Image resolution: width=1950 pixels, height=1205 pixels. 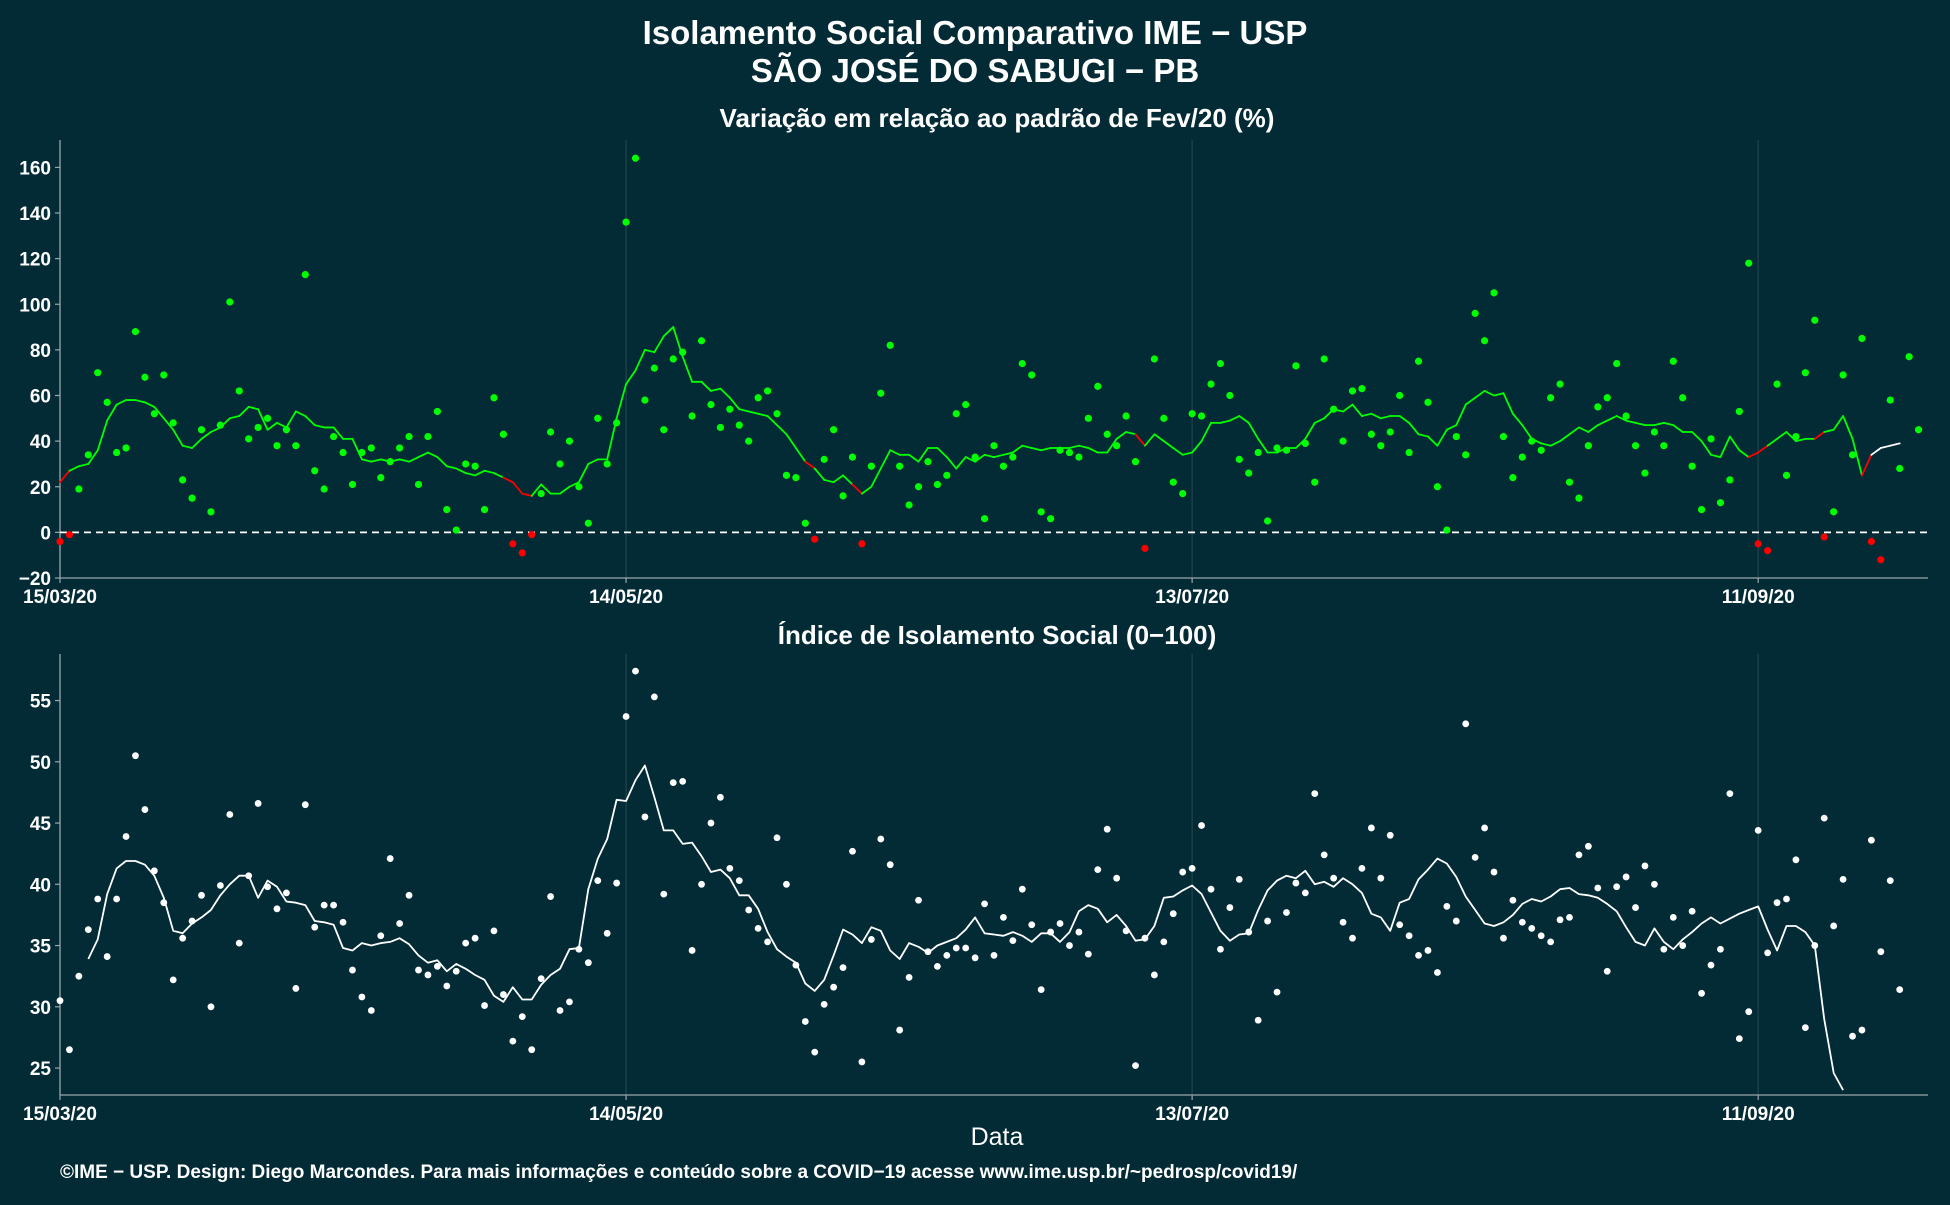 I want to click on top-y-tick-label: 100, so click(x=35, y=305).